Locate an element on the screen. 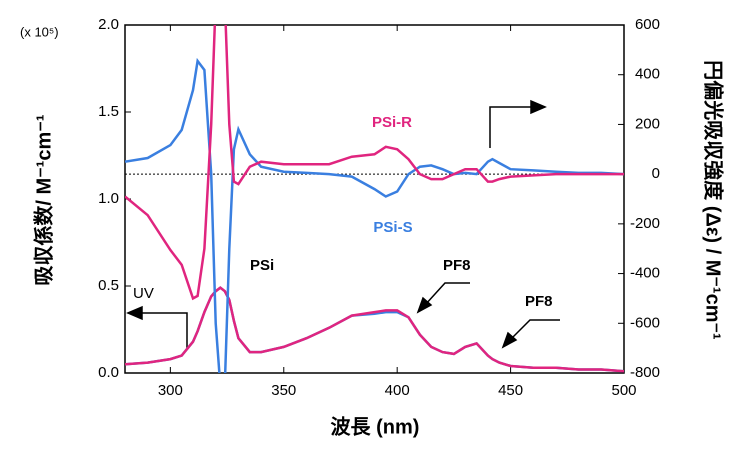 The width and height of the screenshot is (750, 455). y-tick-label: 0.0 is located at coordinates (108, 372).